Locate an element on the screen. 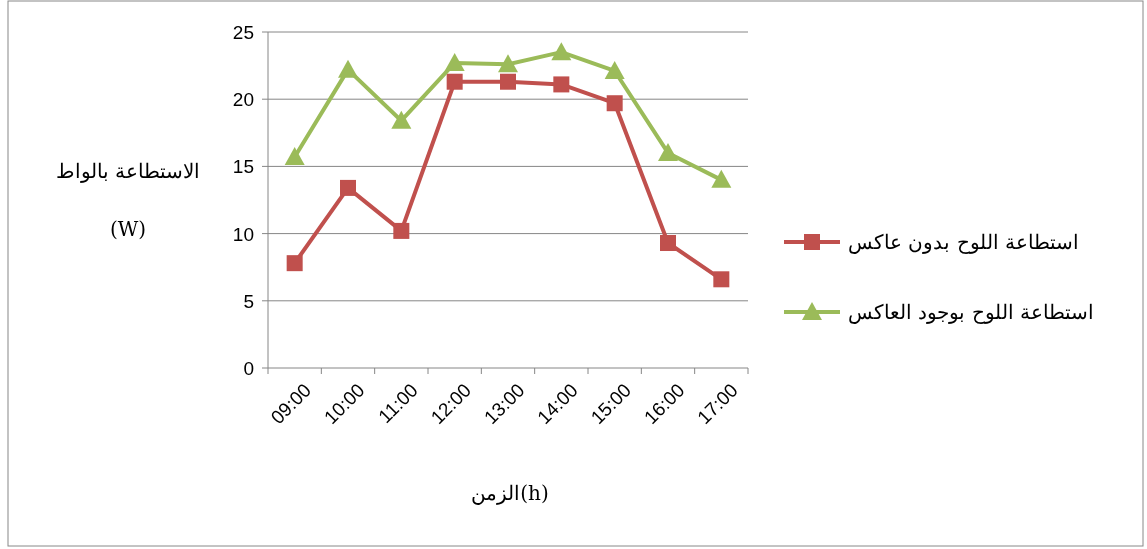 The height and width of the screenshot is (549, 1147). y-tick-label: 15 is located at coordinates (243, 167).